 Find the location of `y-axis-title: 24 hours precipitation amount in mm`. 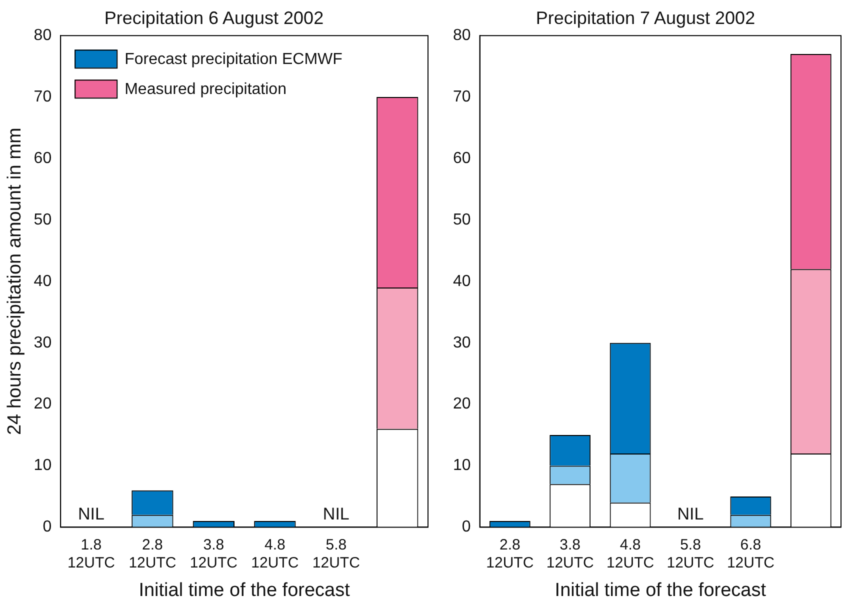

y-axis-title: 24 hours precipitation amount in mm is located at coordinates (15, 282).